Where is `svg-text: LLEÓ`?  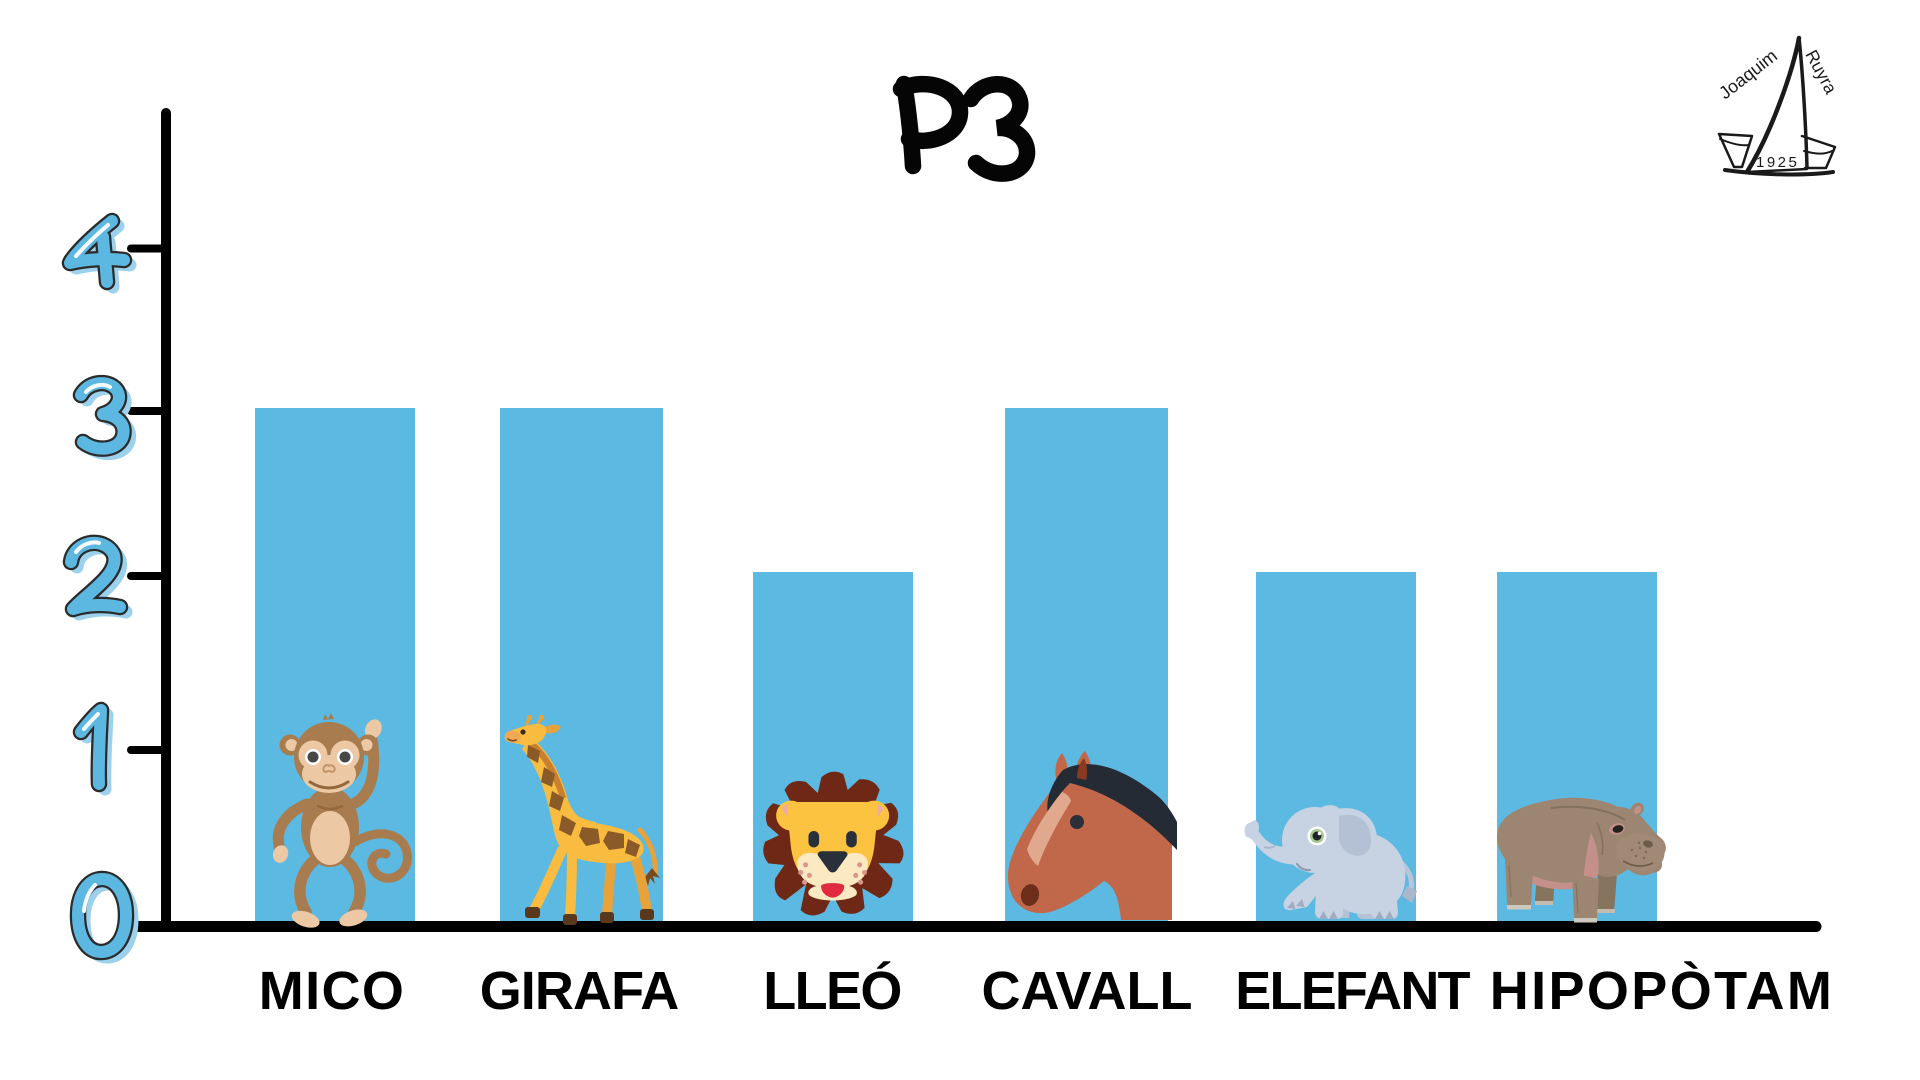
svg-text: LLEÓ is located at coordinates (832, 991).